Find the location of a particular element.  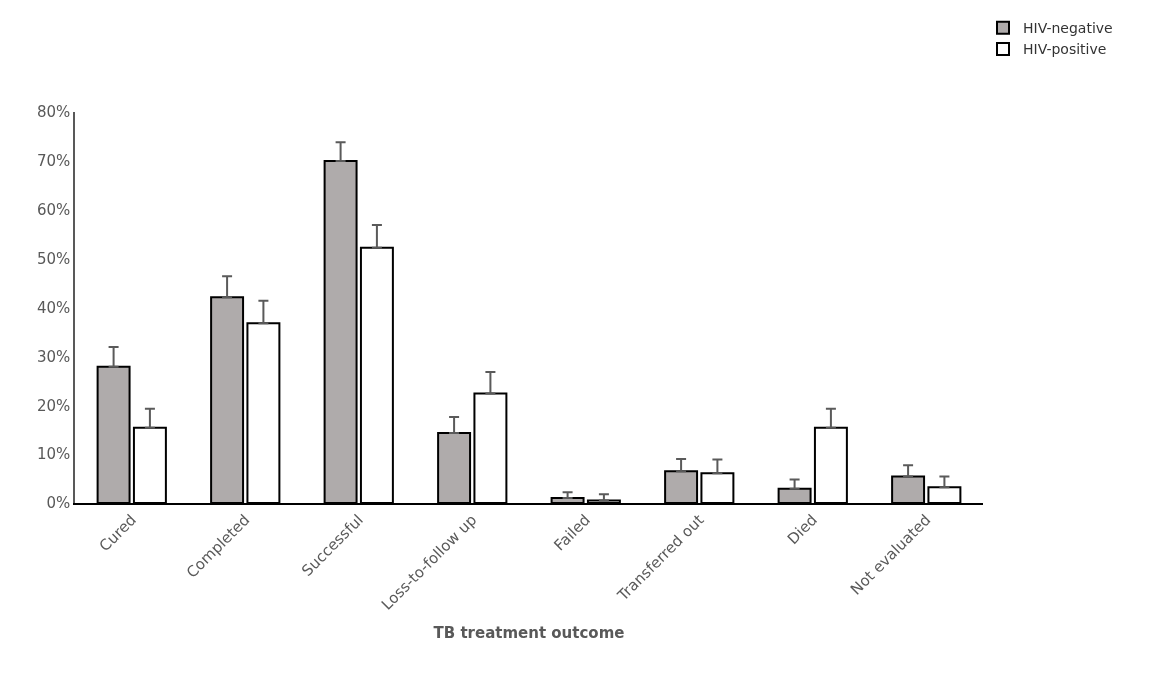

y-tick-label: 50% is located at coordinates (53, 258).